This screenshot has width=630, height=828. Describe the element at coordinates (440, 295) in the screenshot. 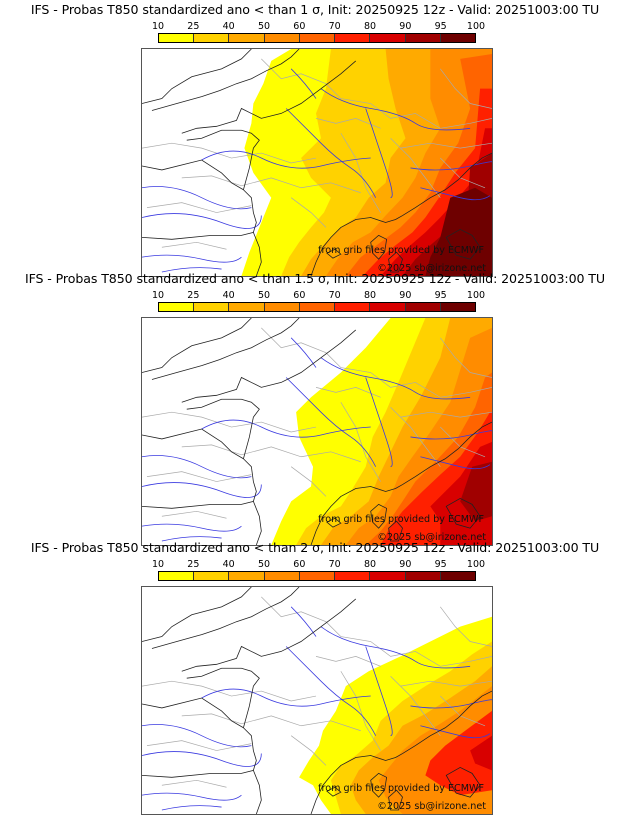

I see `colorbar-tick-label: 95` at that location.